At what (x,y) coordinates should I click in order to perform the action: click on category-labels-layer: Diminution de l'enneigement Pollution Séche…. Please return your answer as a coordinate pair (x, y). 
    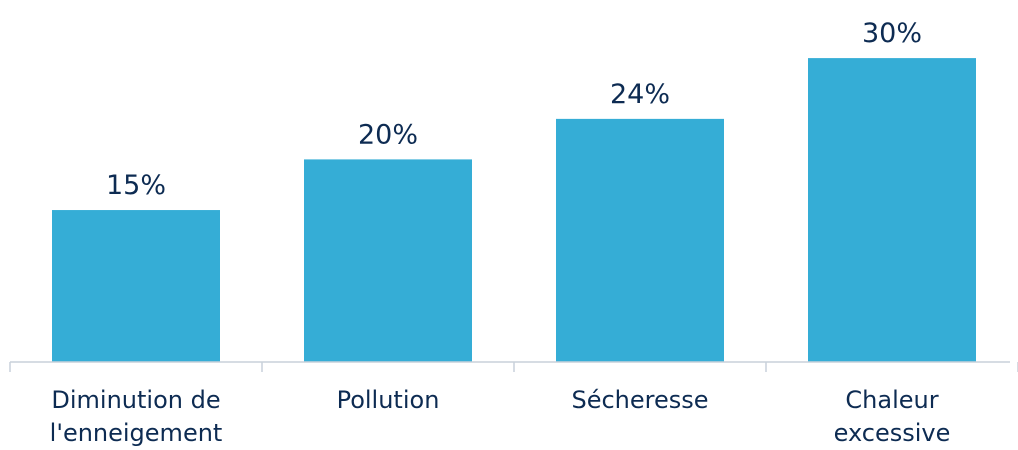
    Looking at the image, I should click on (500, 416).